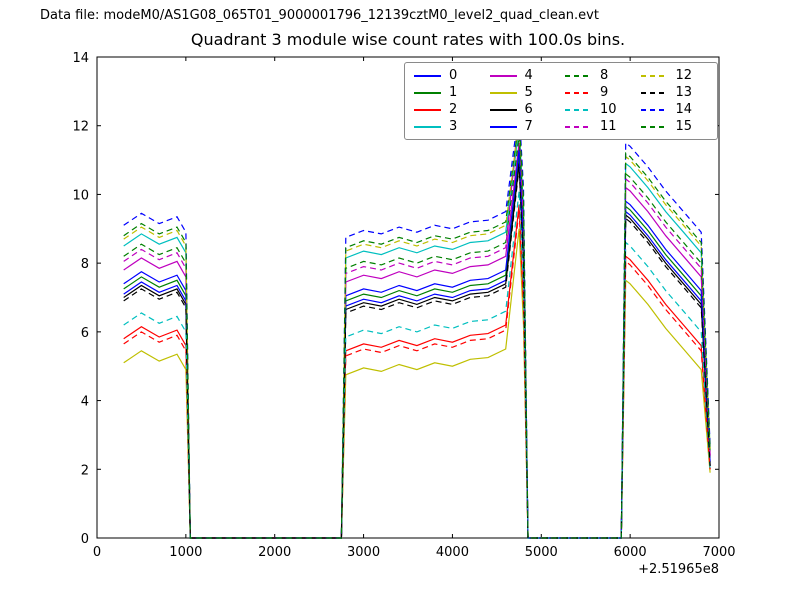  What do you see at coordinates (684, 126) in the screenshot?
I see `legend-label: 15` at bounding box center [684, 126].